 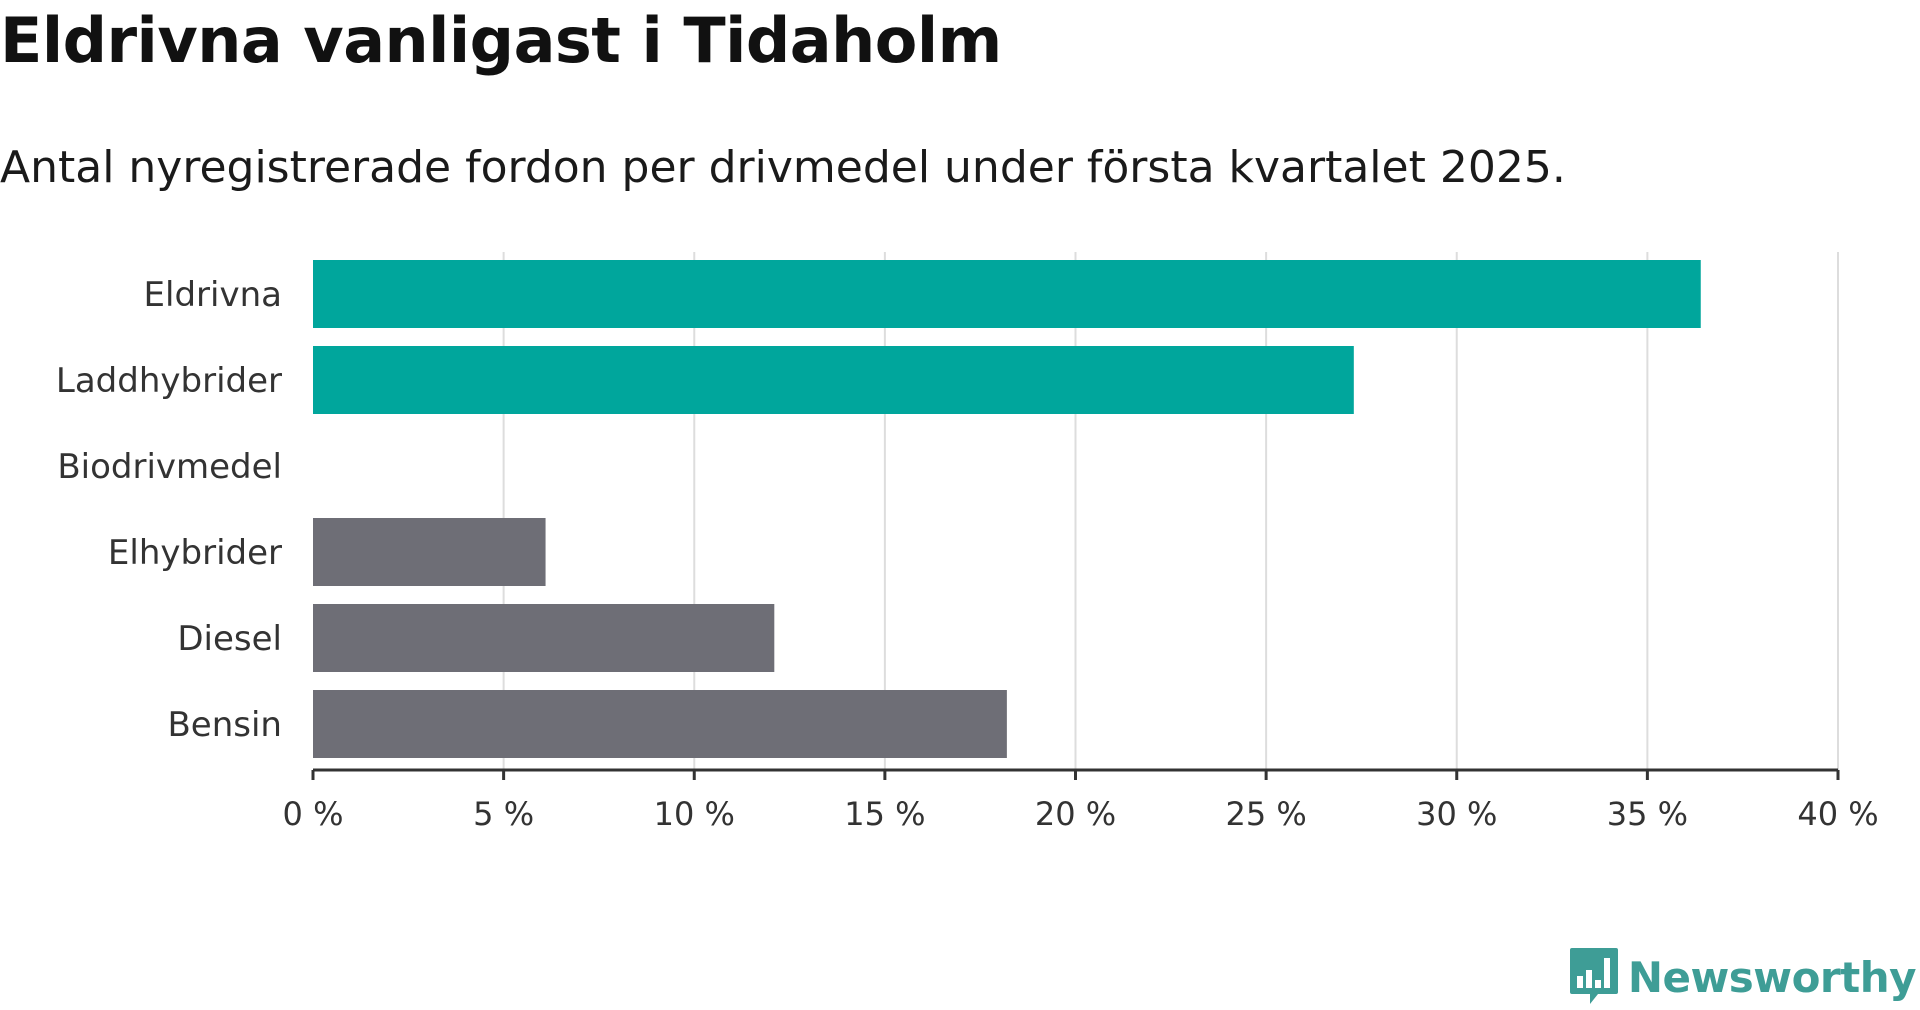 What do you see at coordinates (224, 725) in the screenshot?
I see `category-label: Bensin` at bounding box center [224, 725].